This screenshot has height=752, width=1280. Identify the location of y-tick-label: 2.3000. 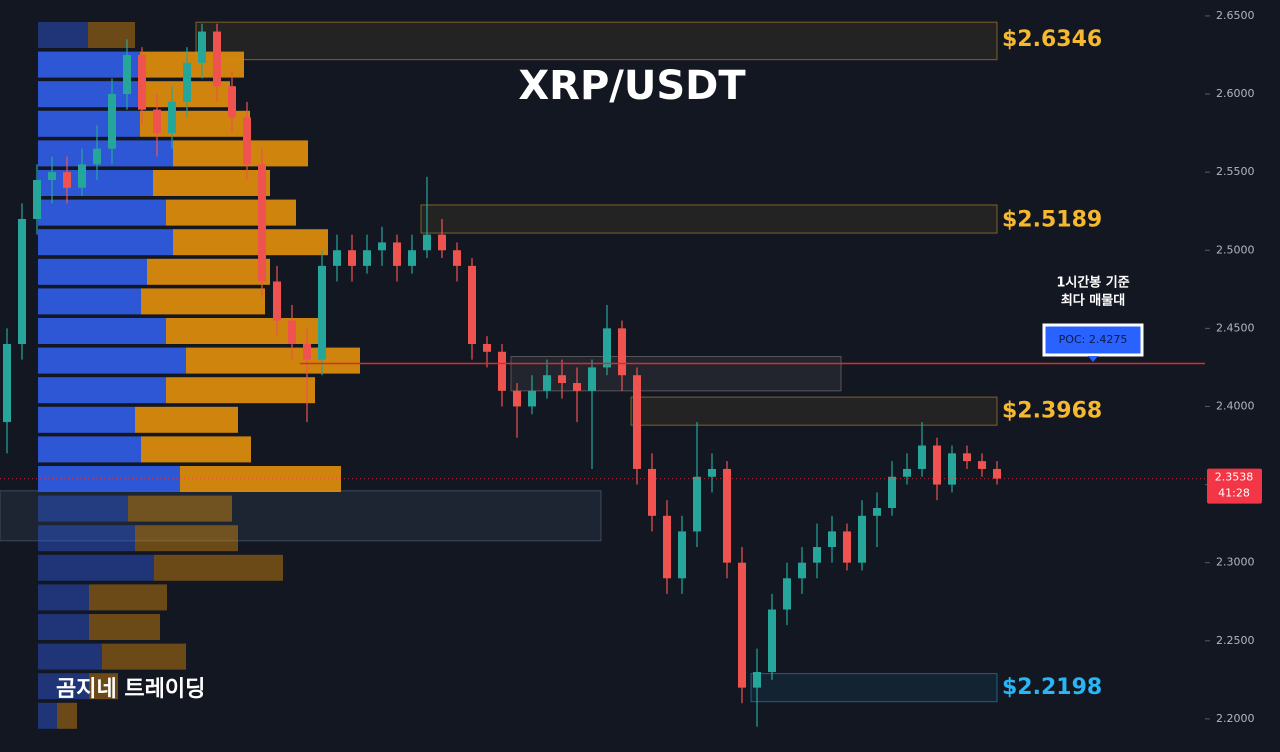
(1235, 562).